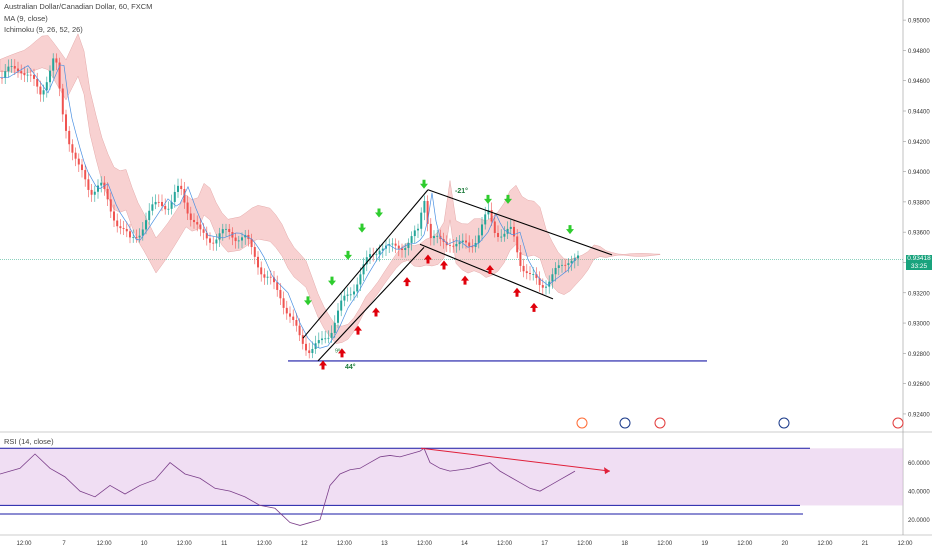  Describe the element at coordinates (919, 266) in the screenshot. I see `bar-countdown: 33:25` at that location.